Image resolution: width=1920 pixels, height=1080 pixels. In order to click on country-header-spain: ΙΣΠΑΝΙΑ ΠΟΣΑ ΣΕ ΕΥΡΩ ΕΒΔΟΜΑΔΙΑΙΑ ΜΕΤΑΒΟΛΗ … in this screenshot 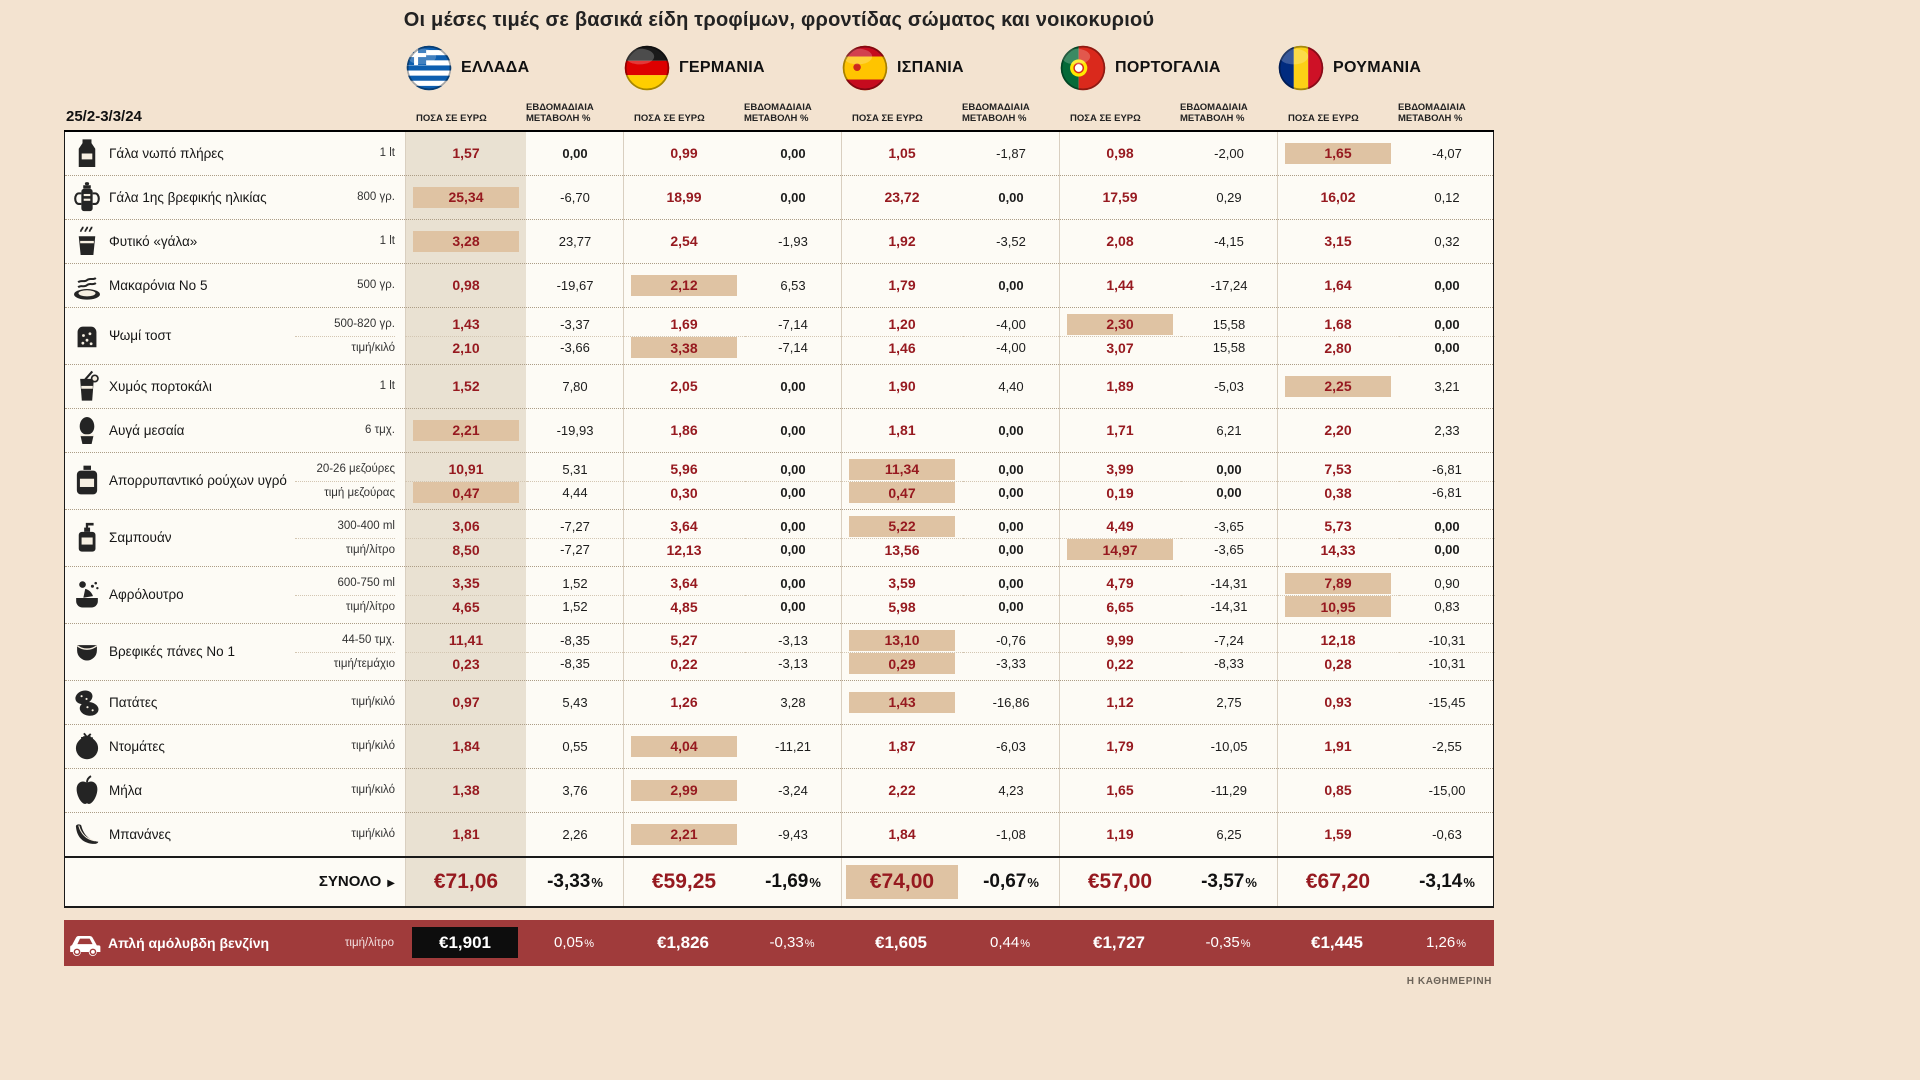, I will do `click(949, 86)`.